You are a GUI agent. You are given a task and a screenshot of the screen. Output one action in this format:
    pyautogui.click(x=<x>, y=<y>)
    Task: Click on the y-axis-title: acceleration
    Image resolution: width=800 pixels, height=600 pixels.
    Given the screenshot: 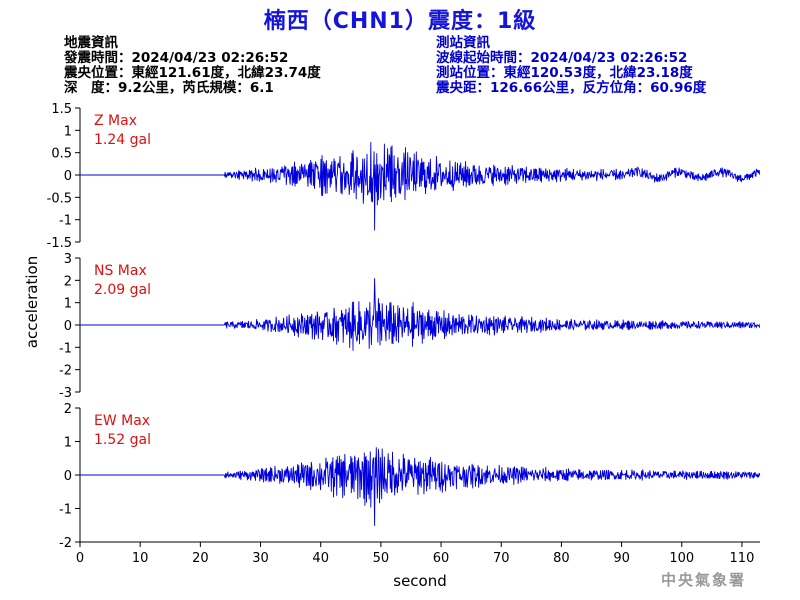 What is the action you would take?
    pyautogui.click(x=32, y=302)
    